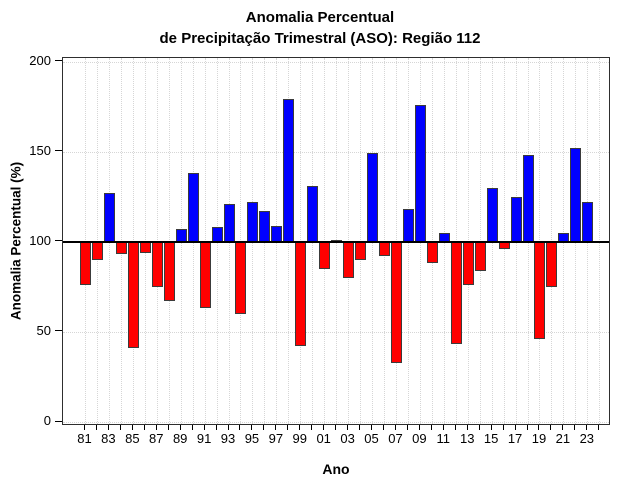  I want to click on x-axis-tick-label: 89, so click(180, 438).